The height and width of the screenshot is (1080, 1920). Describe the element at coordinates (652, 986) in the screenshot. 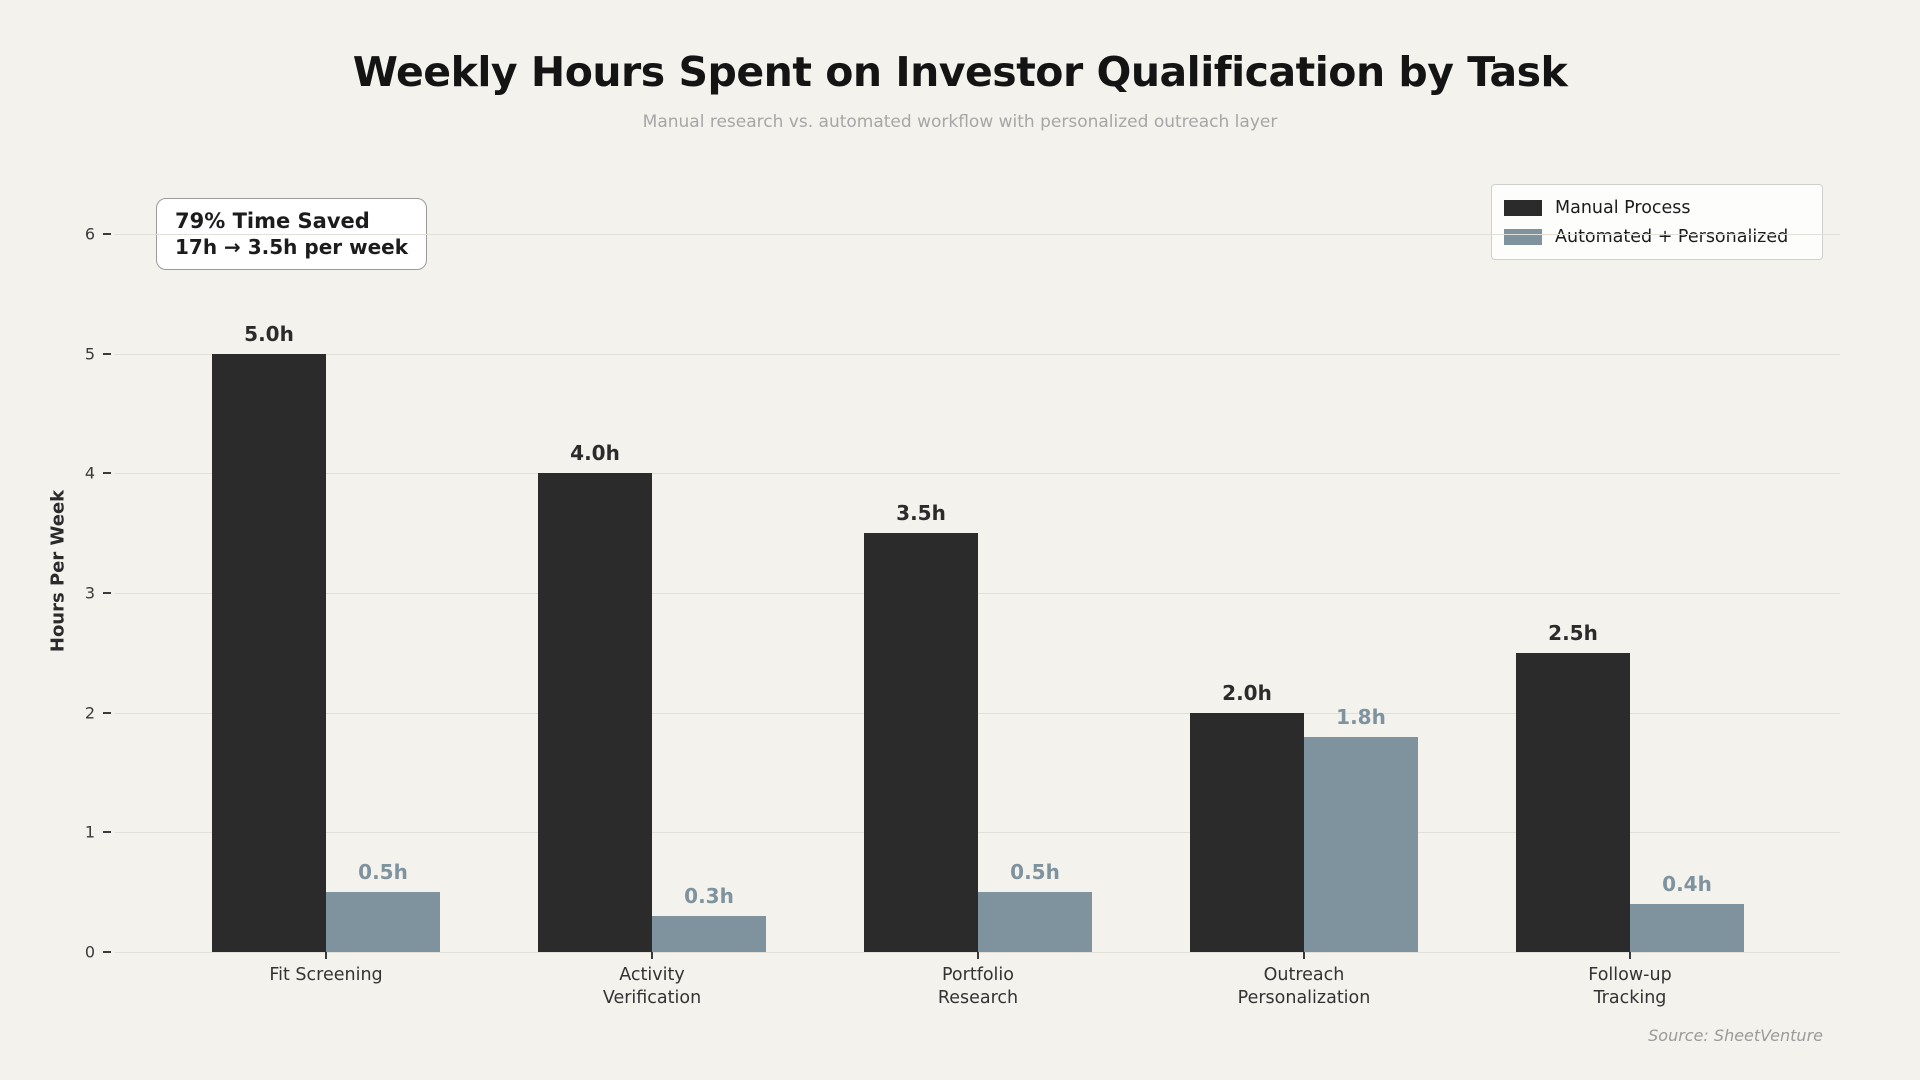

I see `x-tick-label-activity-verification: Activity Verification` at that location.